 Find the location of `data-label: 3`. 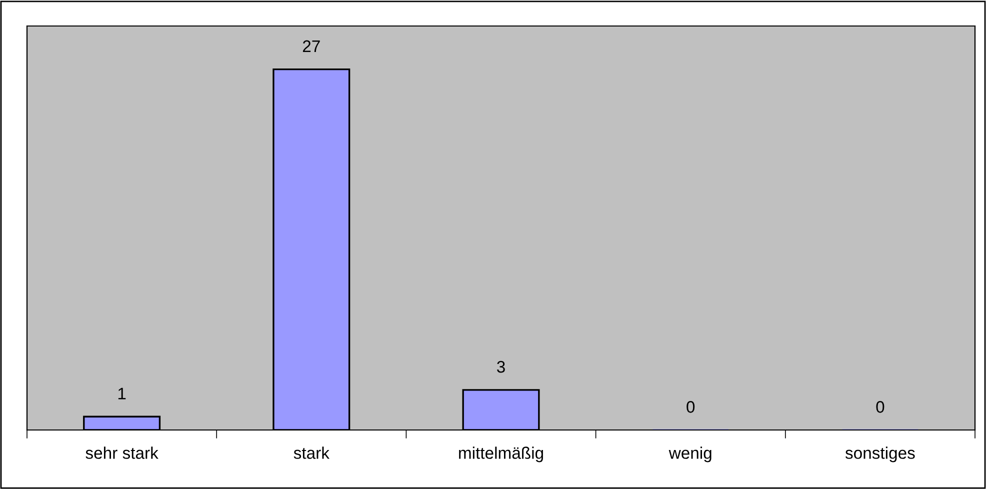

data-label: 3 is located at coordinates (501, 366).